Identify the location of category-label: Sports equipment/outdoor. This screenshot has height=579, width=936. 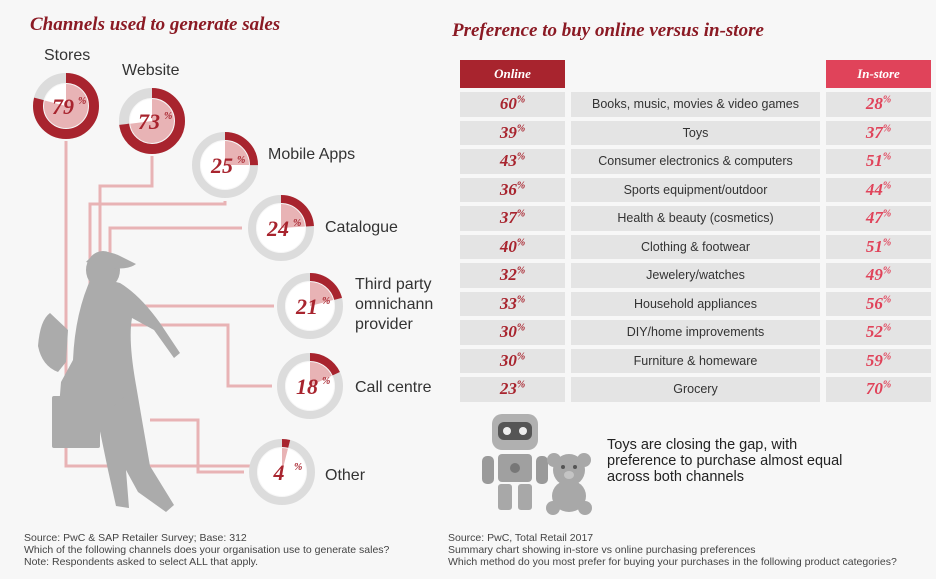
(695, 189).